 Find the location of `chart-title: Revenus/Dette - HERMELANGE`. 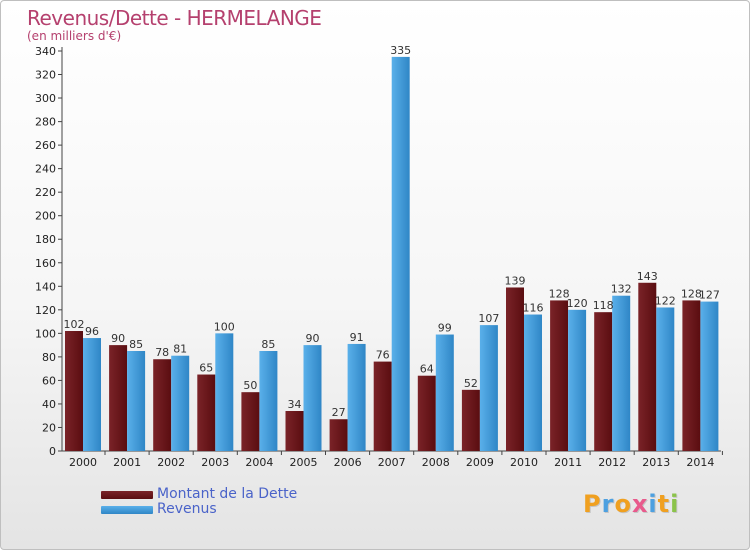

chart-title: Revenus/Dette - HERMELANGE is located at coordinates (174, 18).